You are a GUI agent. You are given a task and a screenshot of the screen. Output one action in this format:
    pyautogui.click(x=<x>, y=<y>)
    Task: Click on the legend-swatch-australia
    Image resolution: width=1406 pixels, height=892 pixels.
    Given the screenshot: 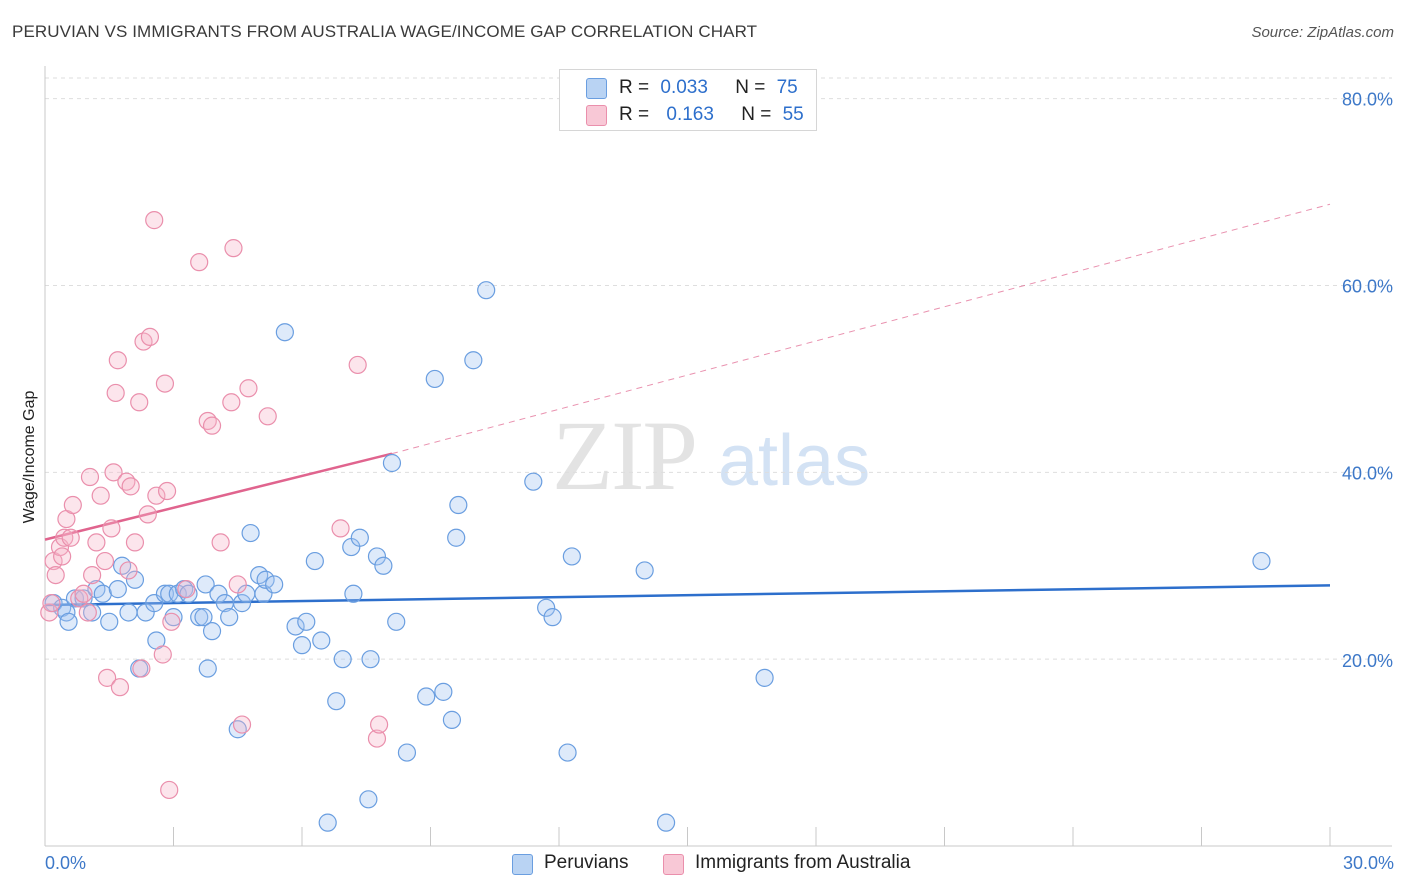 What is the action you would take?
    pyautogui.click(x=596, y=115)
    